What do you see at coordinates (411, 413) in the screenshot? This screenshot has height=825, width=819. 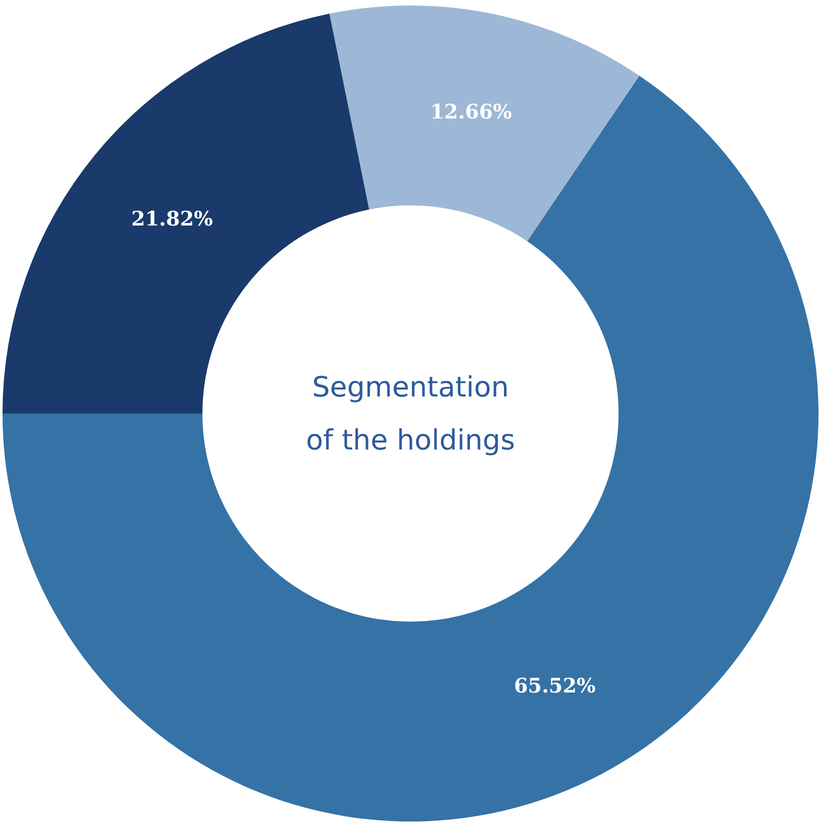 I see `text: Segmentation of the holdings` at bounding box center [411, 413].